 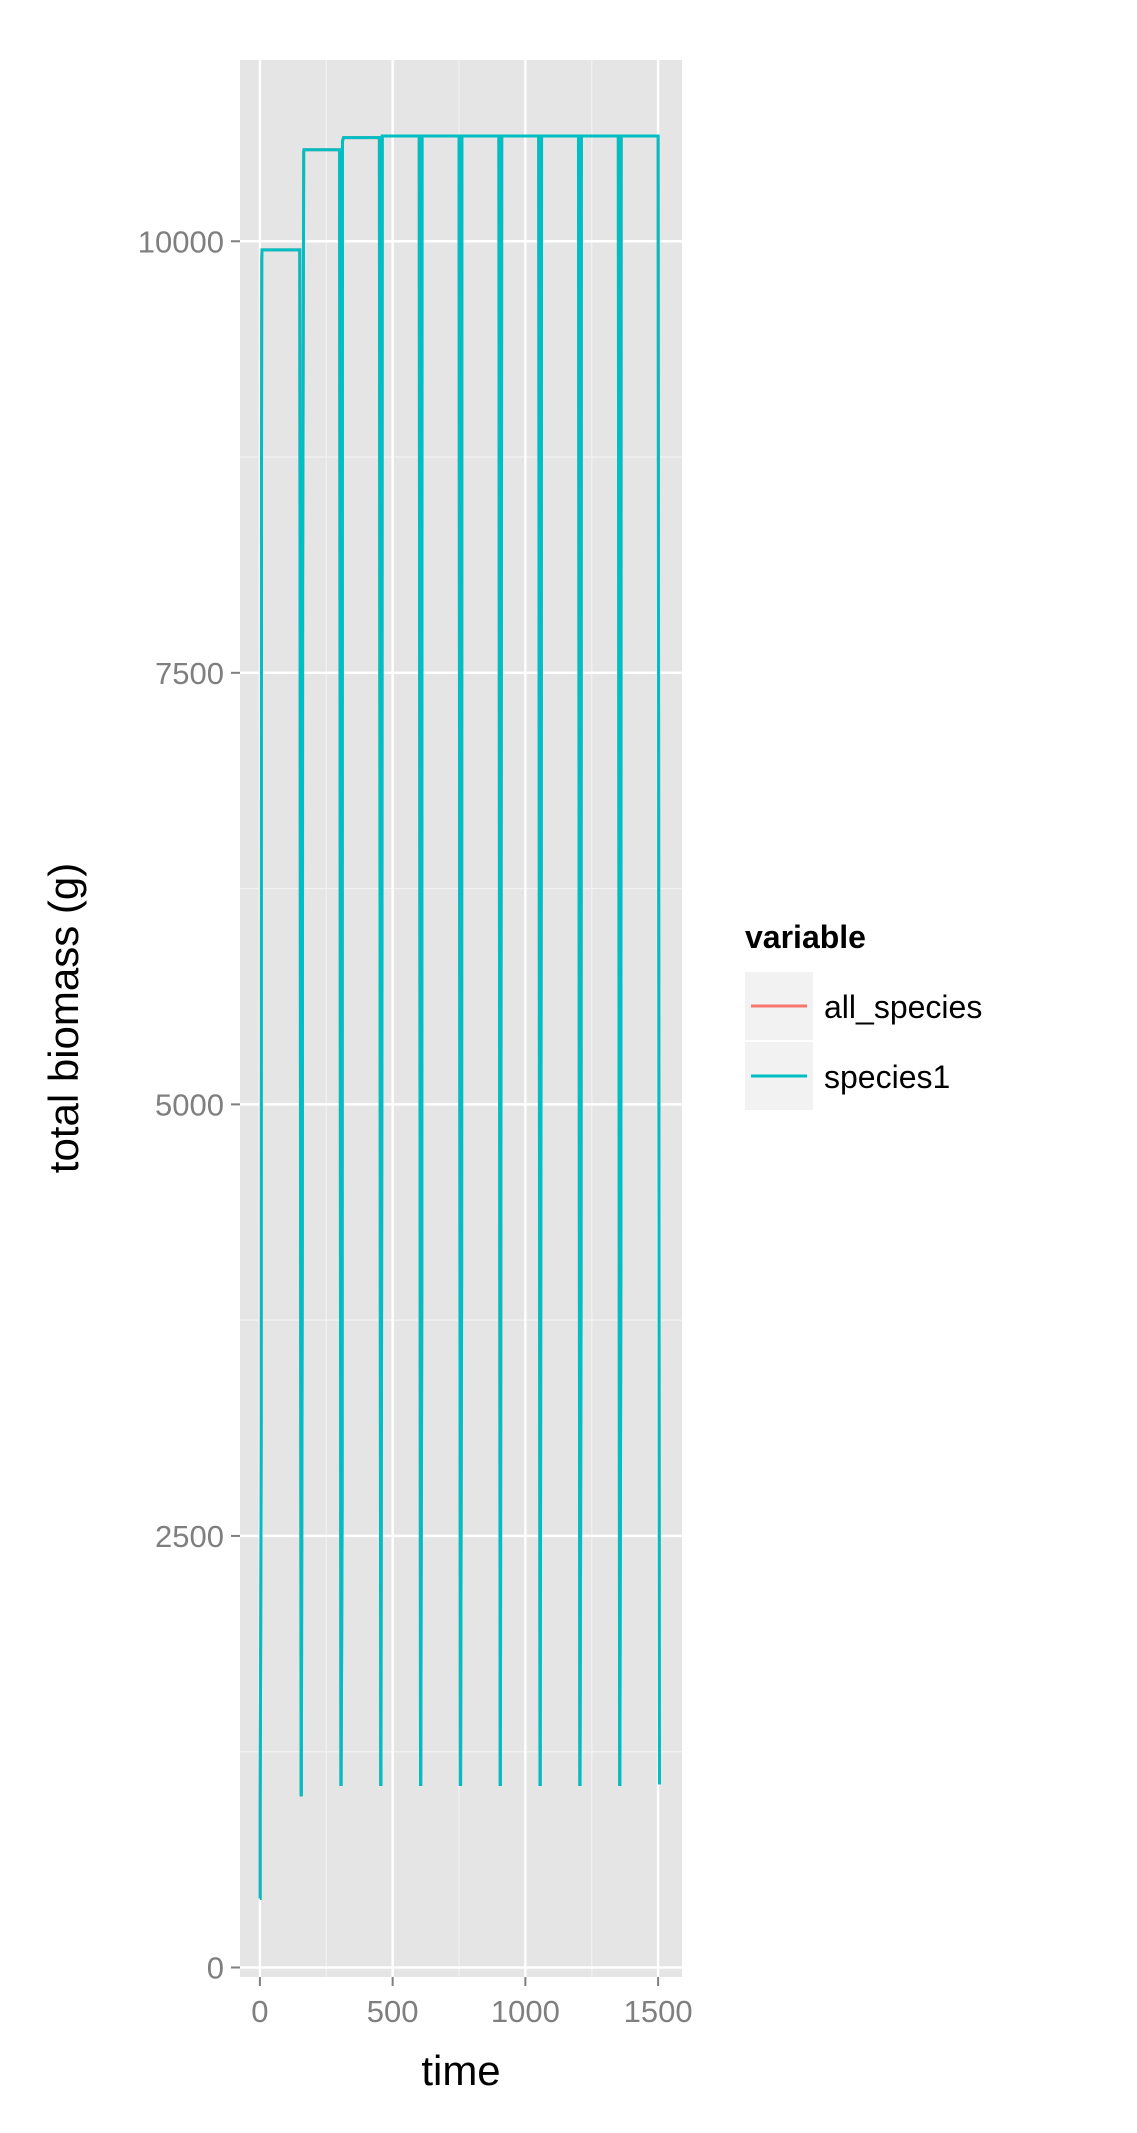 I want to click on y-axis-title: total biomass (g), so click(x=63, y=1018).